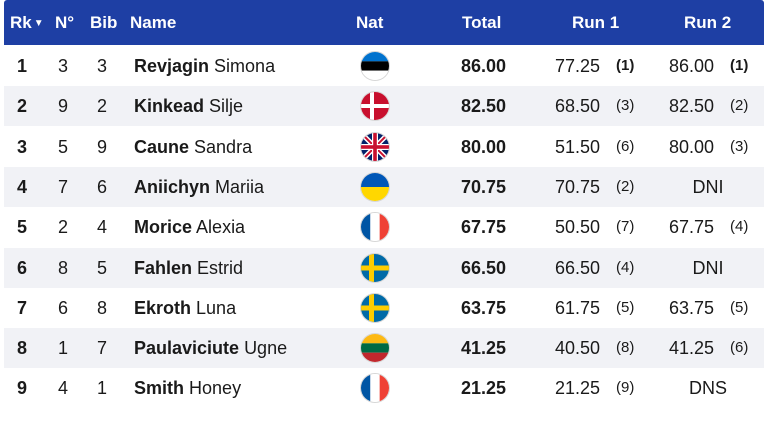  Describe the element at coordinates (625, 388) in the screenshot. I see `run1-rank: (9)` at that location.